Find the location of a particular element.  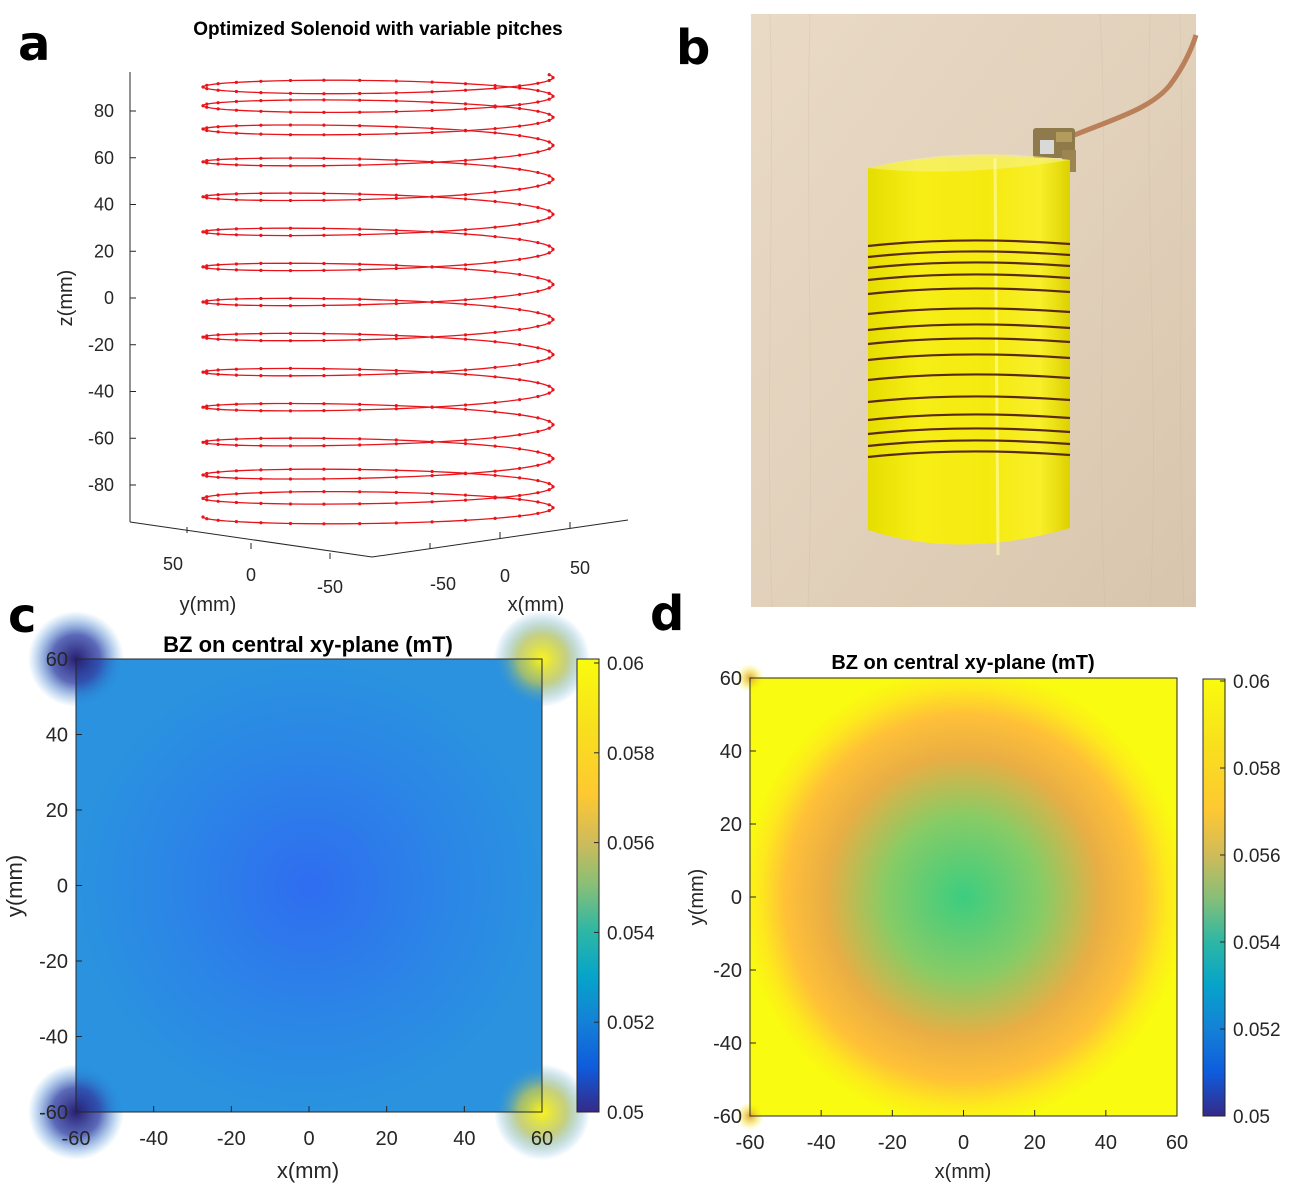

panel-c-xlabel: x(mm) is located at coordinates (308, 1170).